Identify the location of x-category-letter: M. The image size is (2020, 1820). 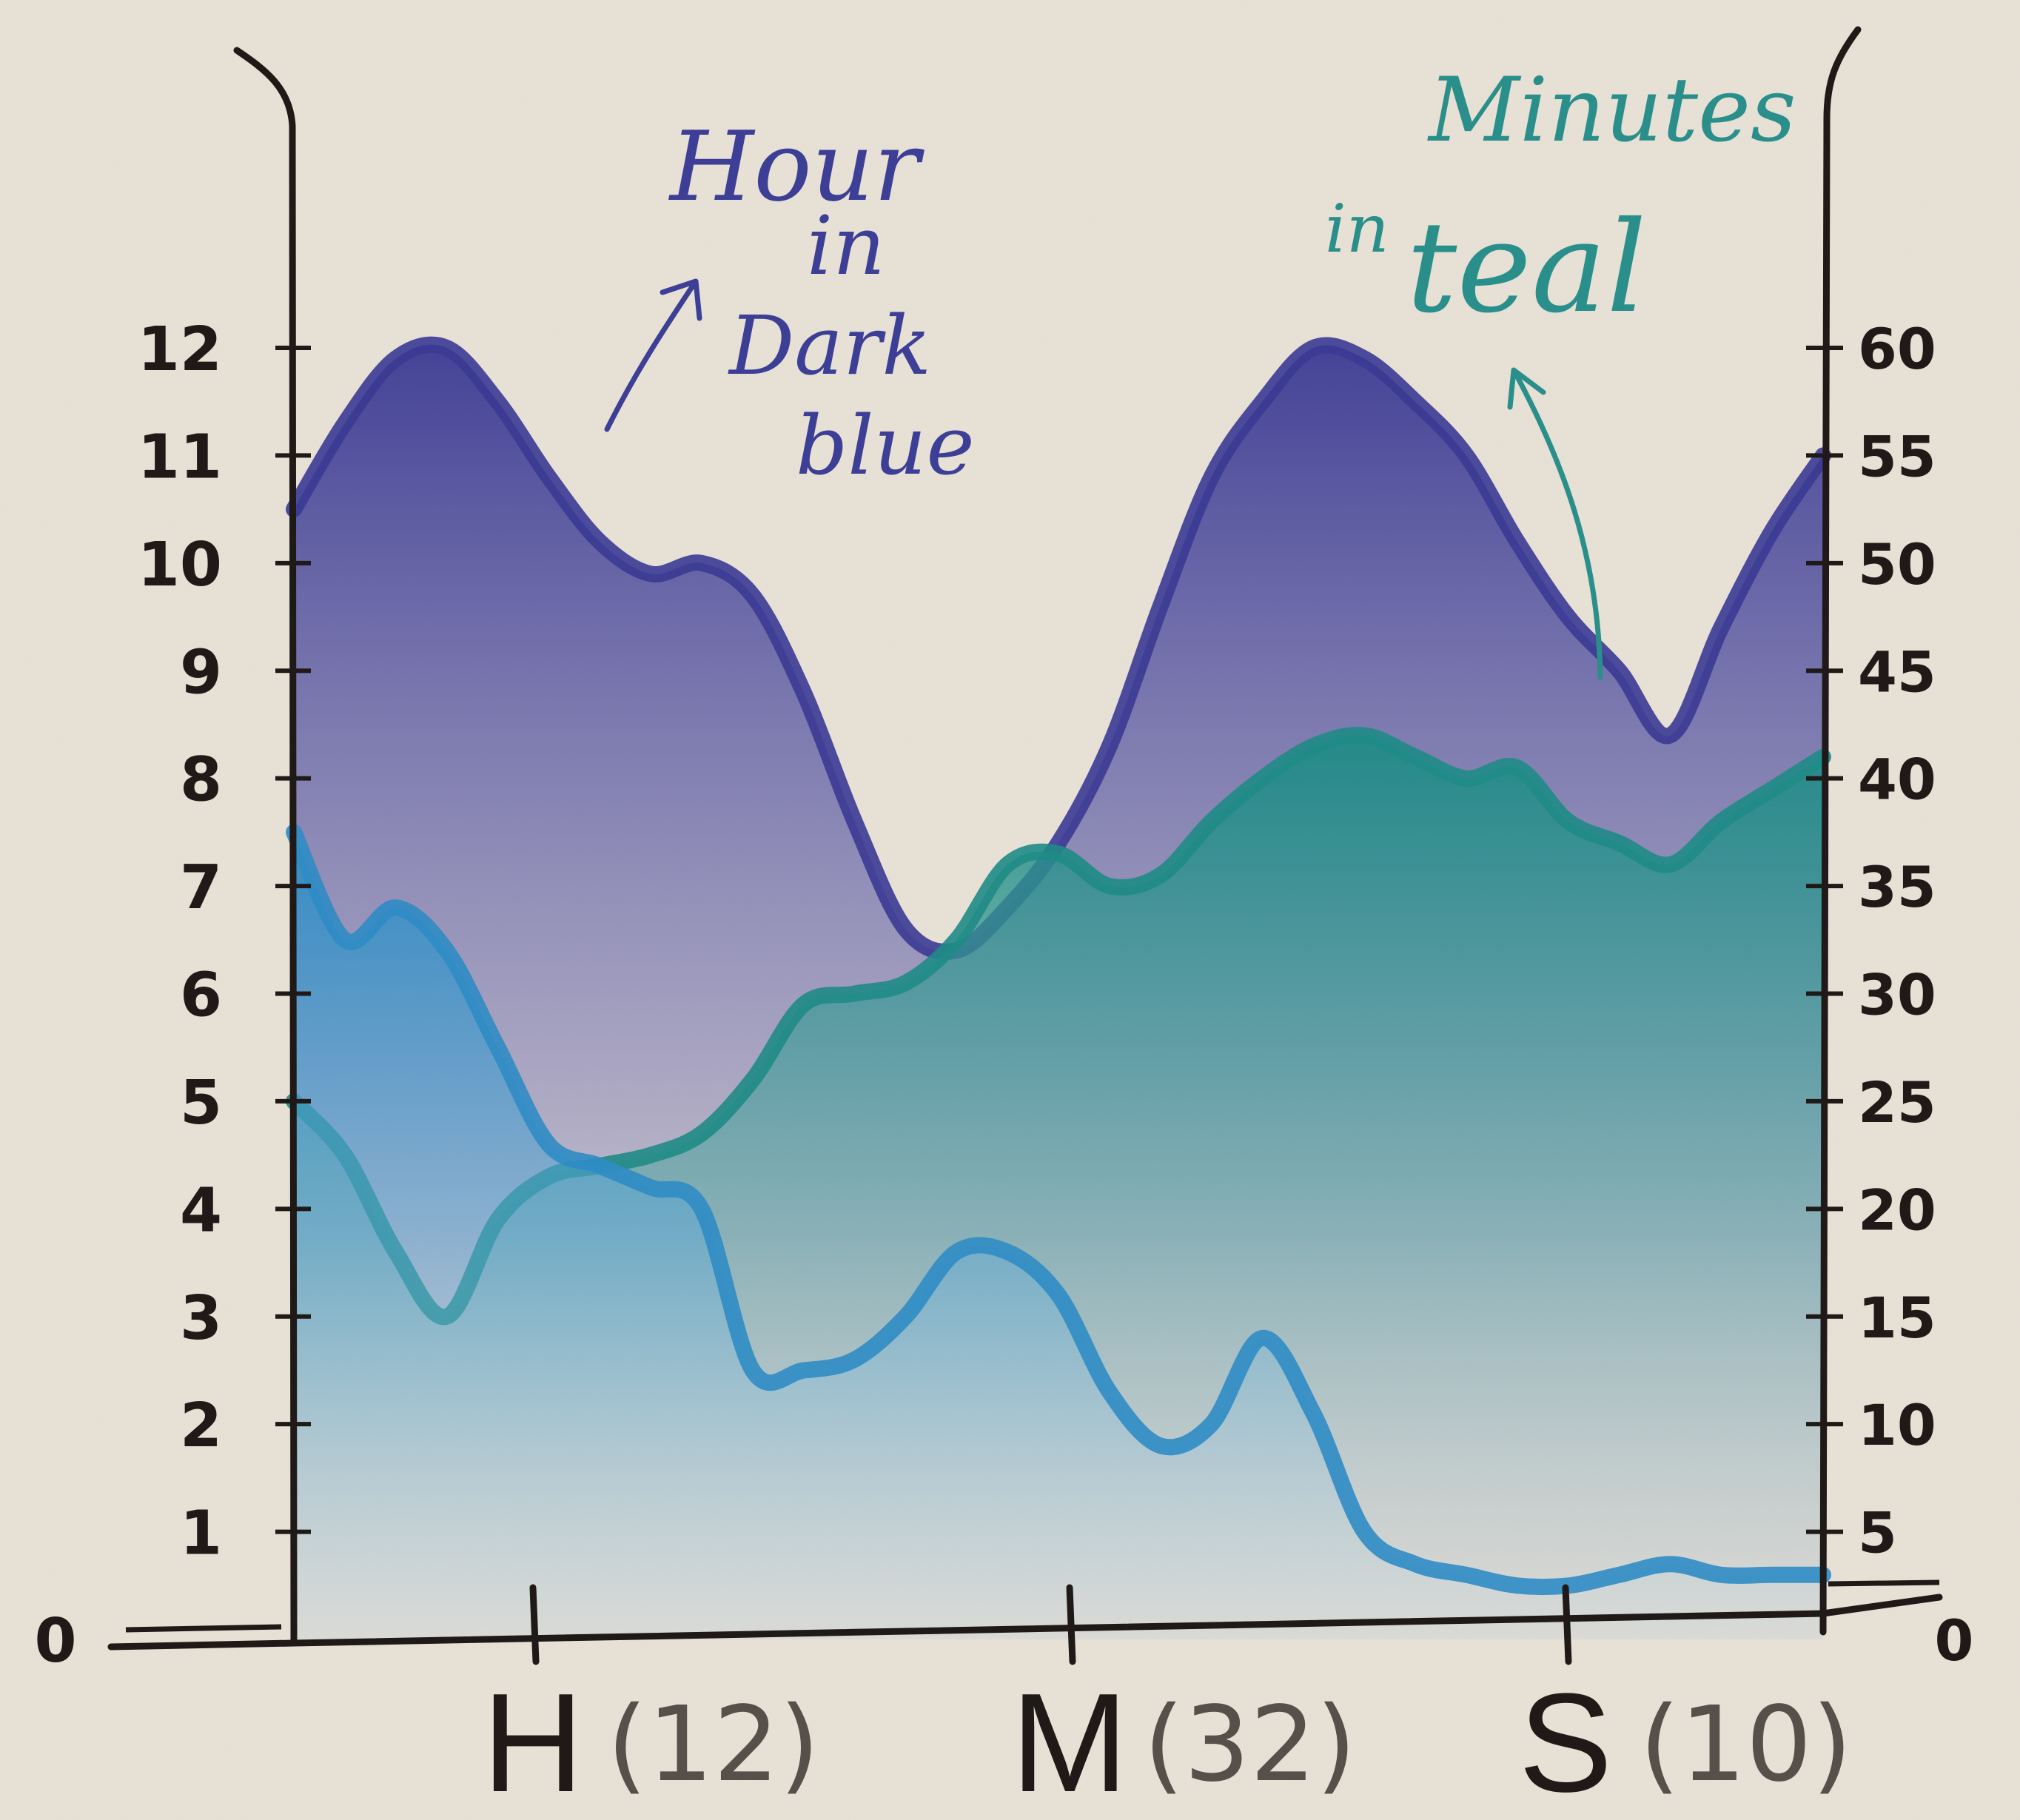
(1069, 1743).